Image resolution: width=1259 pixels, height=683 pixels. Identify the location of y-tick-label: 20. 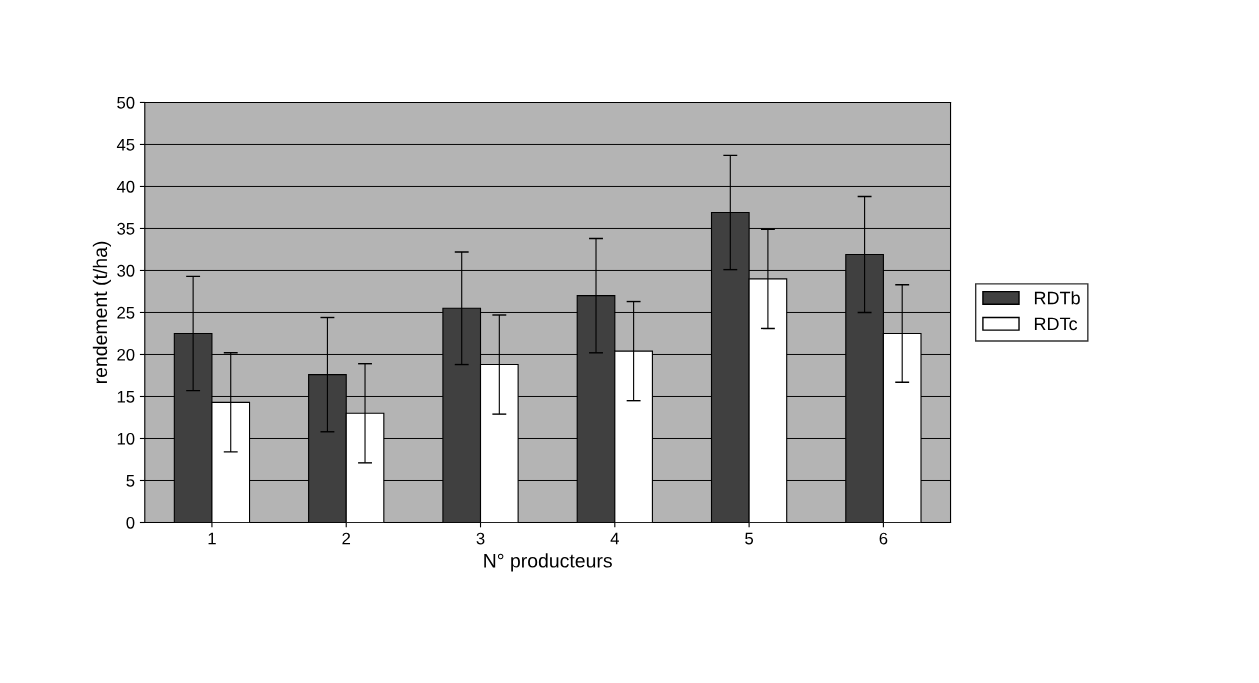
(126, 354).